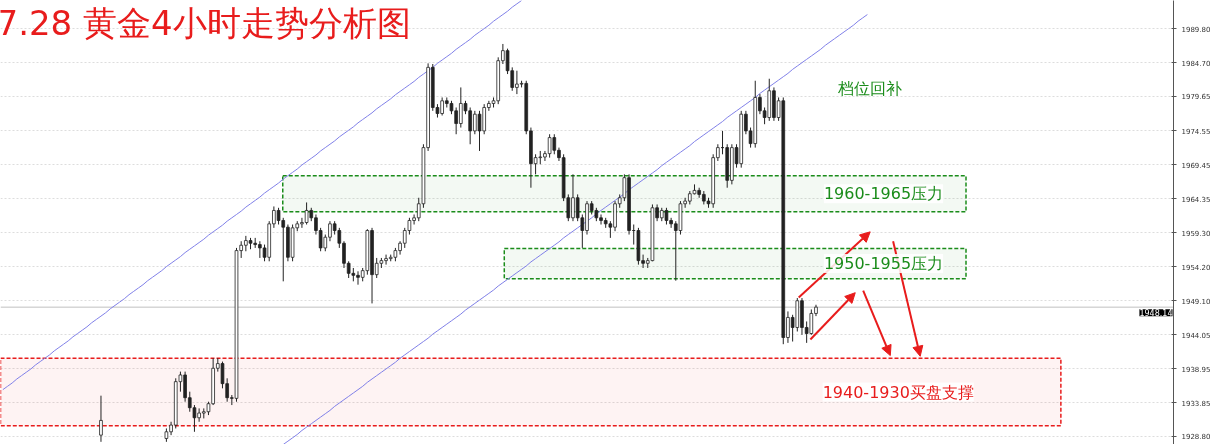 This screenshot has height=444, width=1213. Describe the element at coordinates (870, 89) in the screenshot. I see `annotation: 档位回补` at that location.